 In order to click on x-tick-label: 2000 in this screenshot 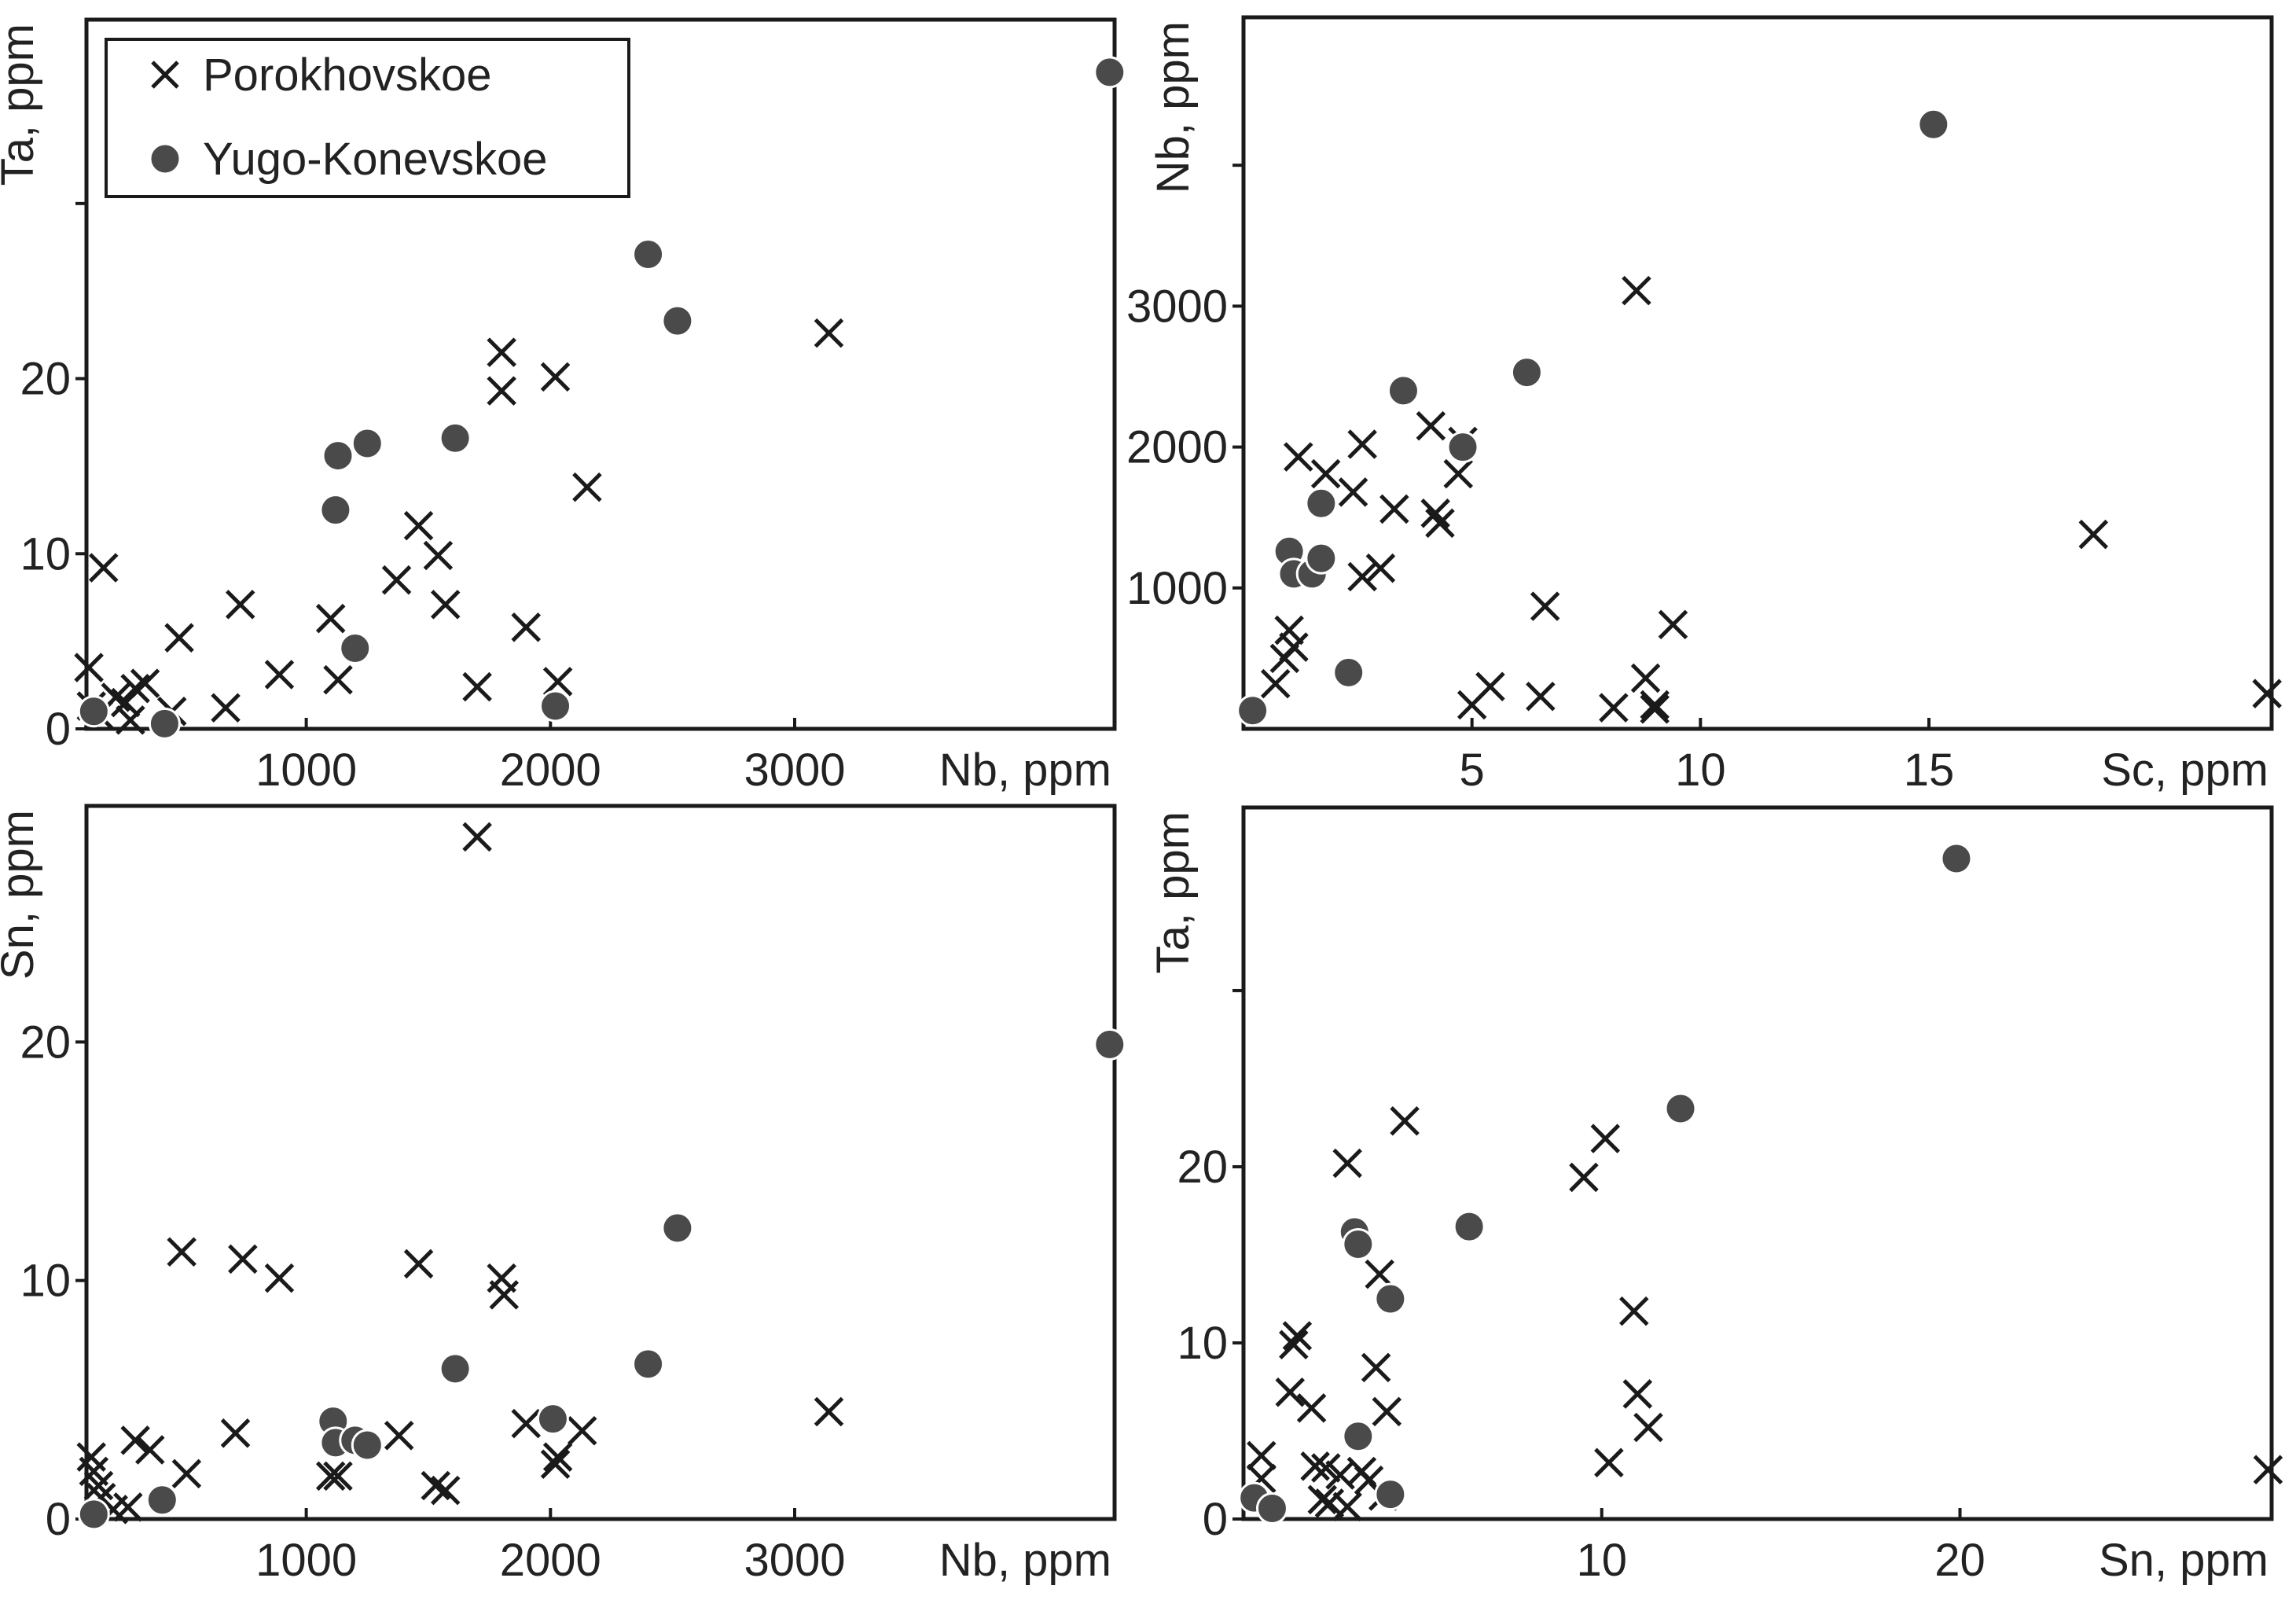, I will do `click(550, 1560)`.